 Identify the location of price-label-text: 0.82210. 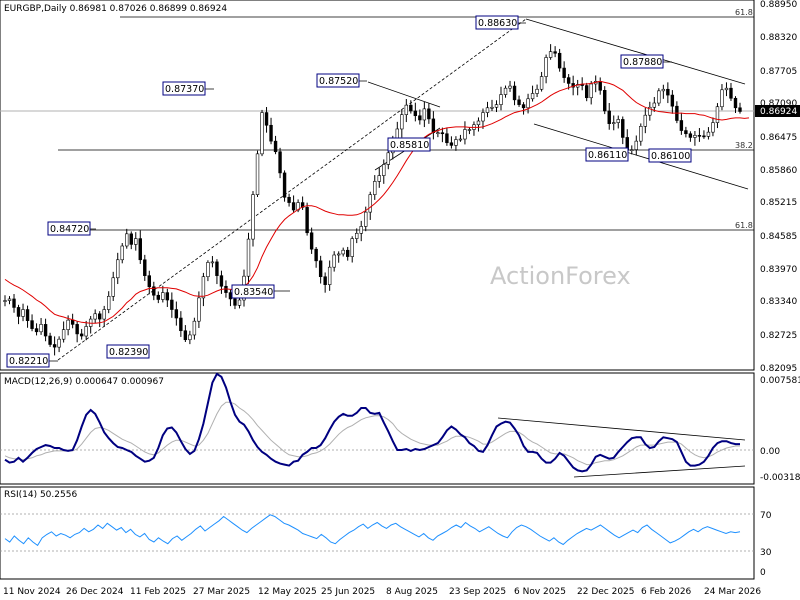
(28, 361).